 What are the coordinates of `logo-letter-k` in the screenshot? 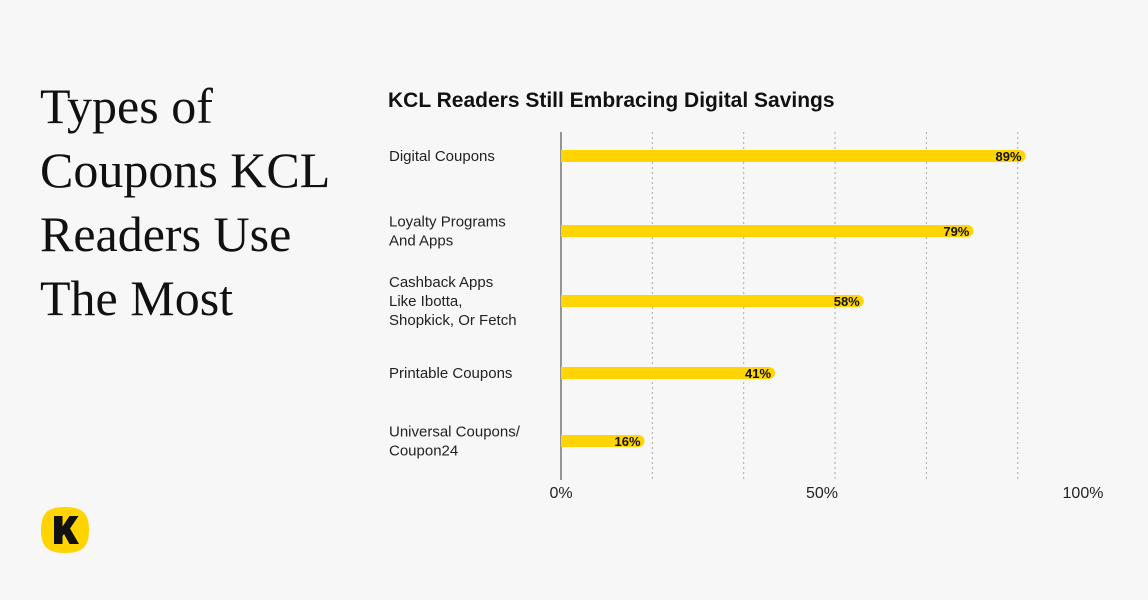 It's located at (66, 530).